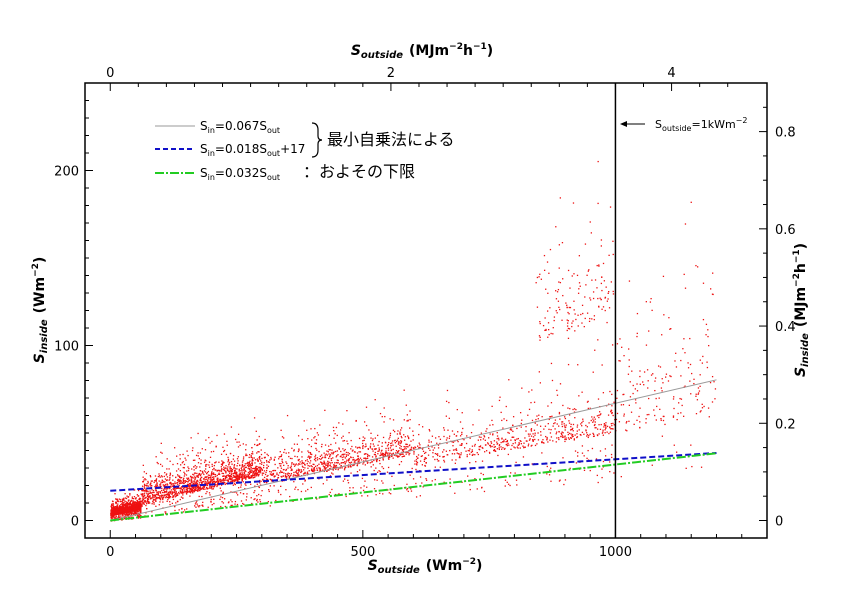 The height and width of the screenshot is (596, 843). I want to click on left-tick-label: 0, so click(75, 522).